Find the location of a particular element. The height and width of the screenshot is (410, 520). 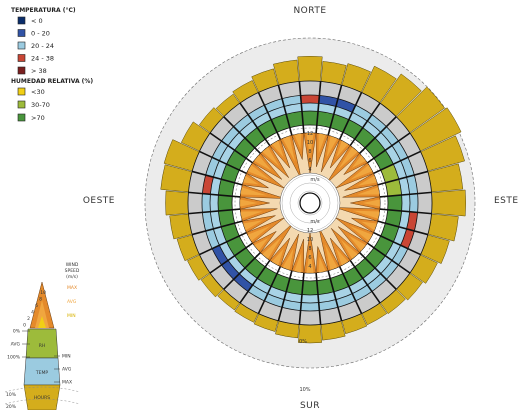

key-right-label: AVG is located at coordinates (67, 370).